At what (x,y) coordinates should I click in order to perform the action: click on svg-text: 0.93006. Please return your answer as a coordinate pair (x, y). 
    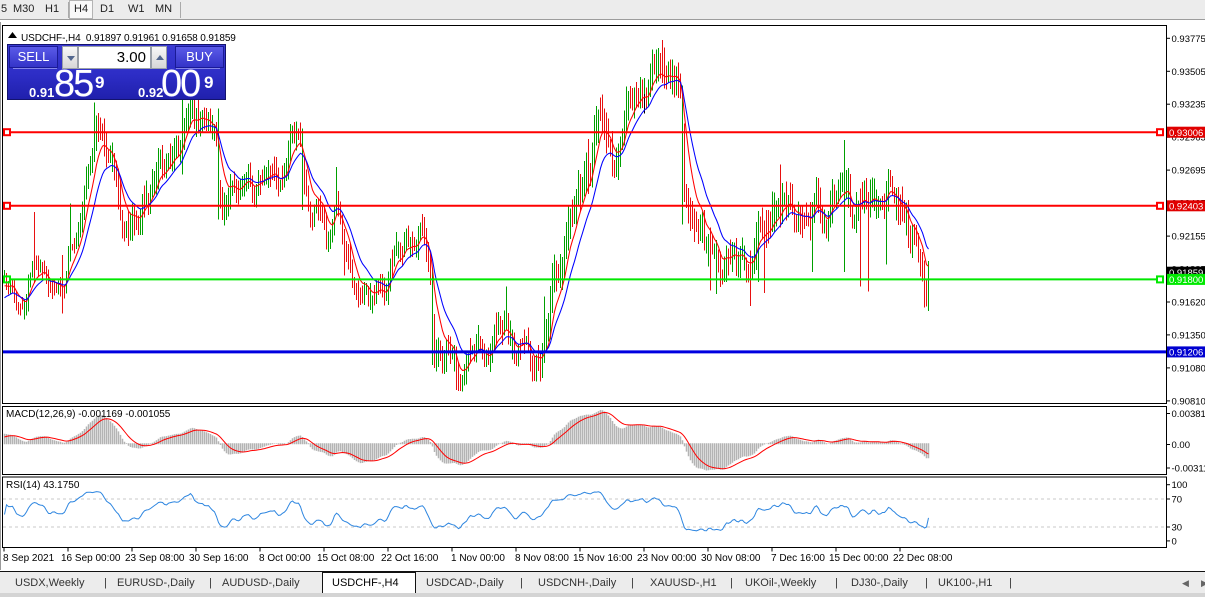
    Looking at the image, I should click on (1186, 133).